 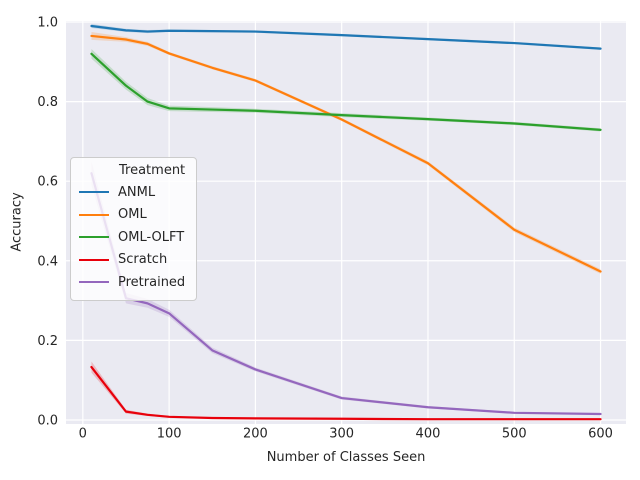 I want to click on y-tick-label: 0.8, so click(x=47, y=102).